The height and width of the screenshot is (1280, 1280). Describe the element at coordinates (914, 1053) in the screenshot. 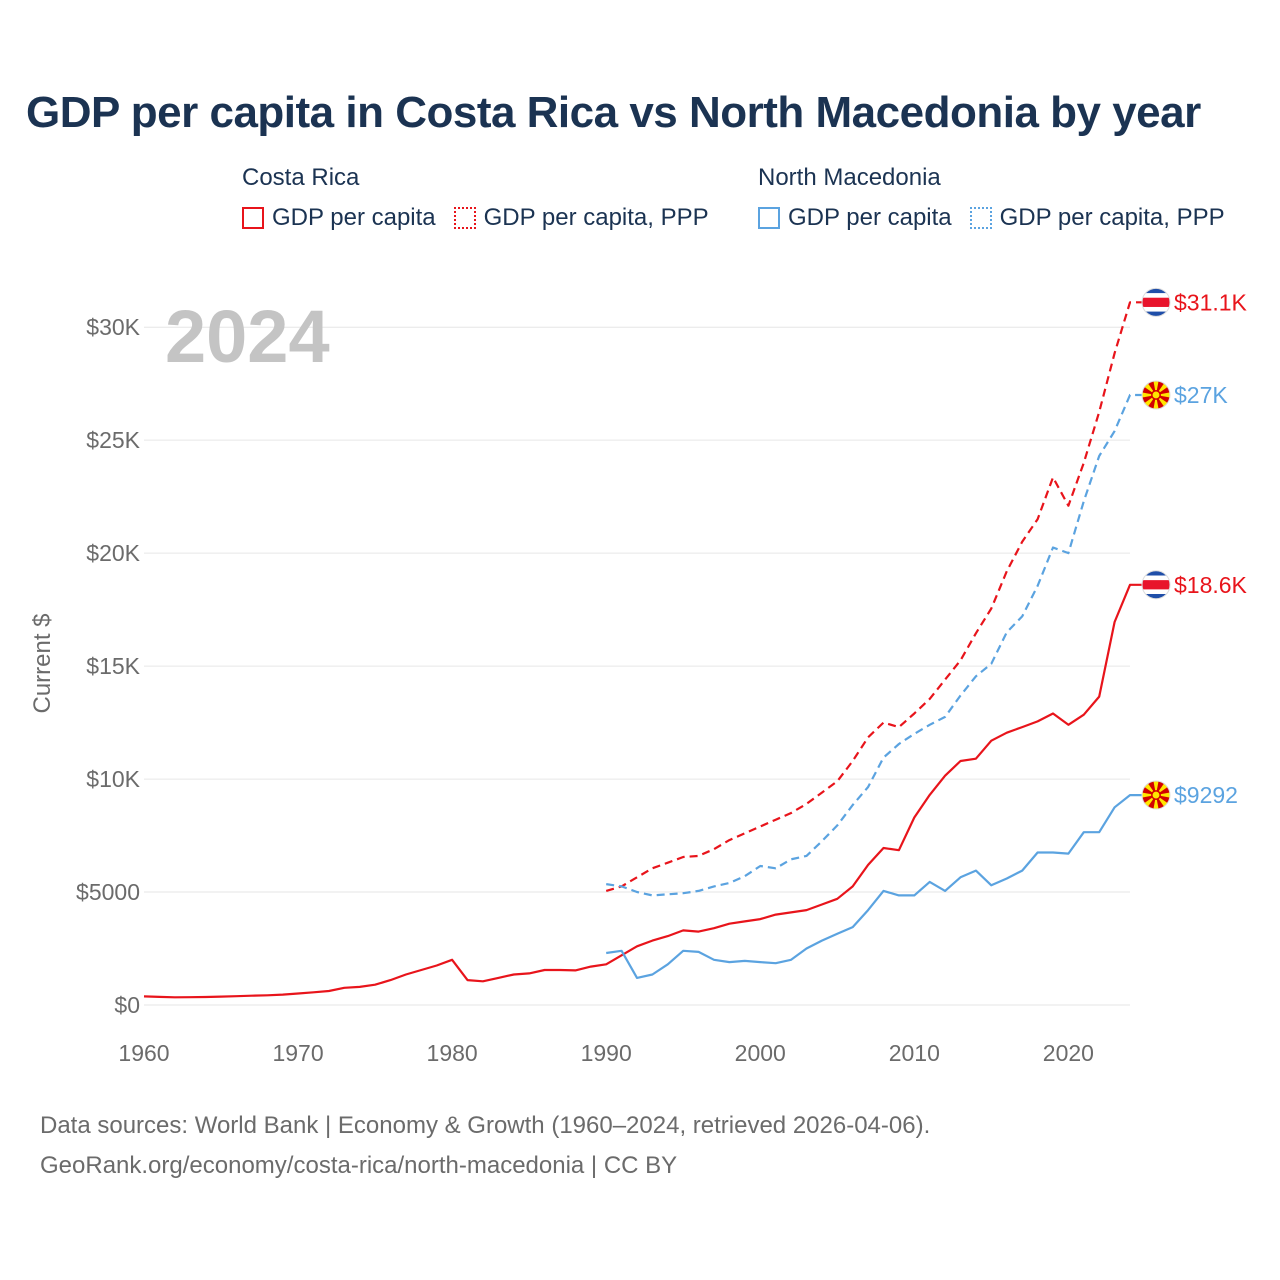

I see `x-tick-label: 2010` at that location.